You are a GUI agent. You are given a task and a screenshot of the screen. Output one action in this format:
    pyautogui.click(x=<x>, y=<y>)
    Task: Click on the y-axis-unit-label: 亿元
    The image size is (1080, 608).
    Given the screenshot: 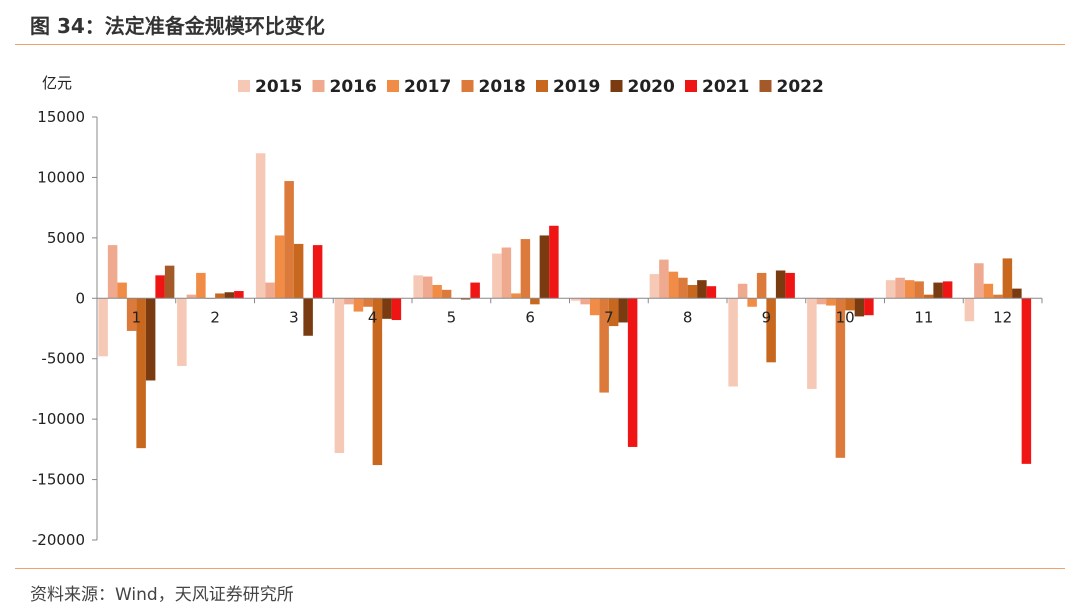 What is the action you would take?
    pyautogui.click(x=57, y=83)
    